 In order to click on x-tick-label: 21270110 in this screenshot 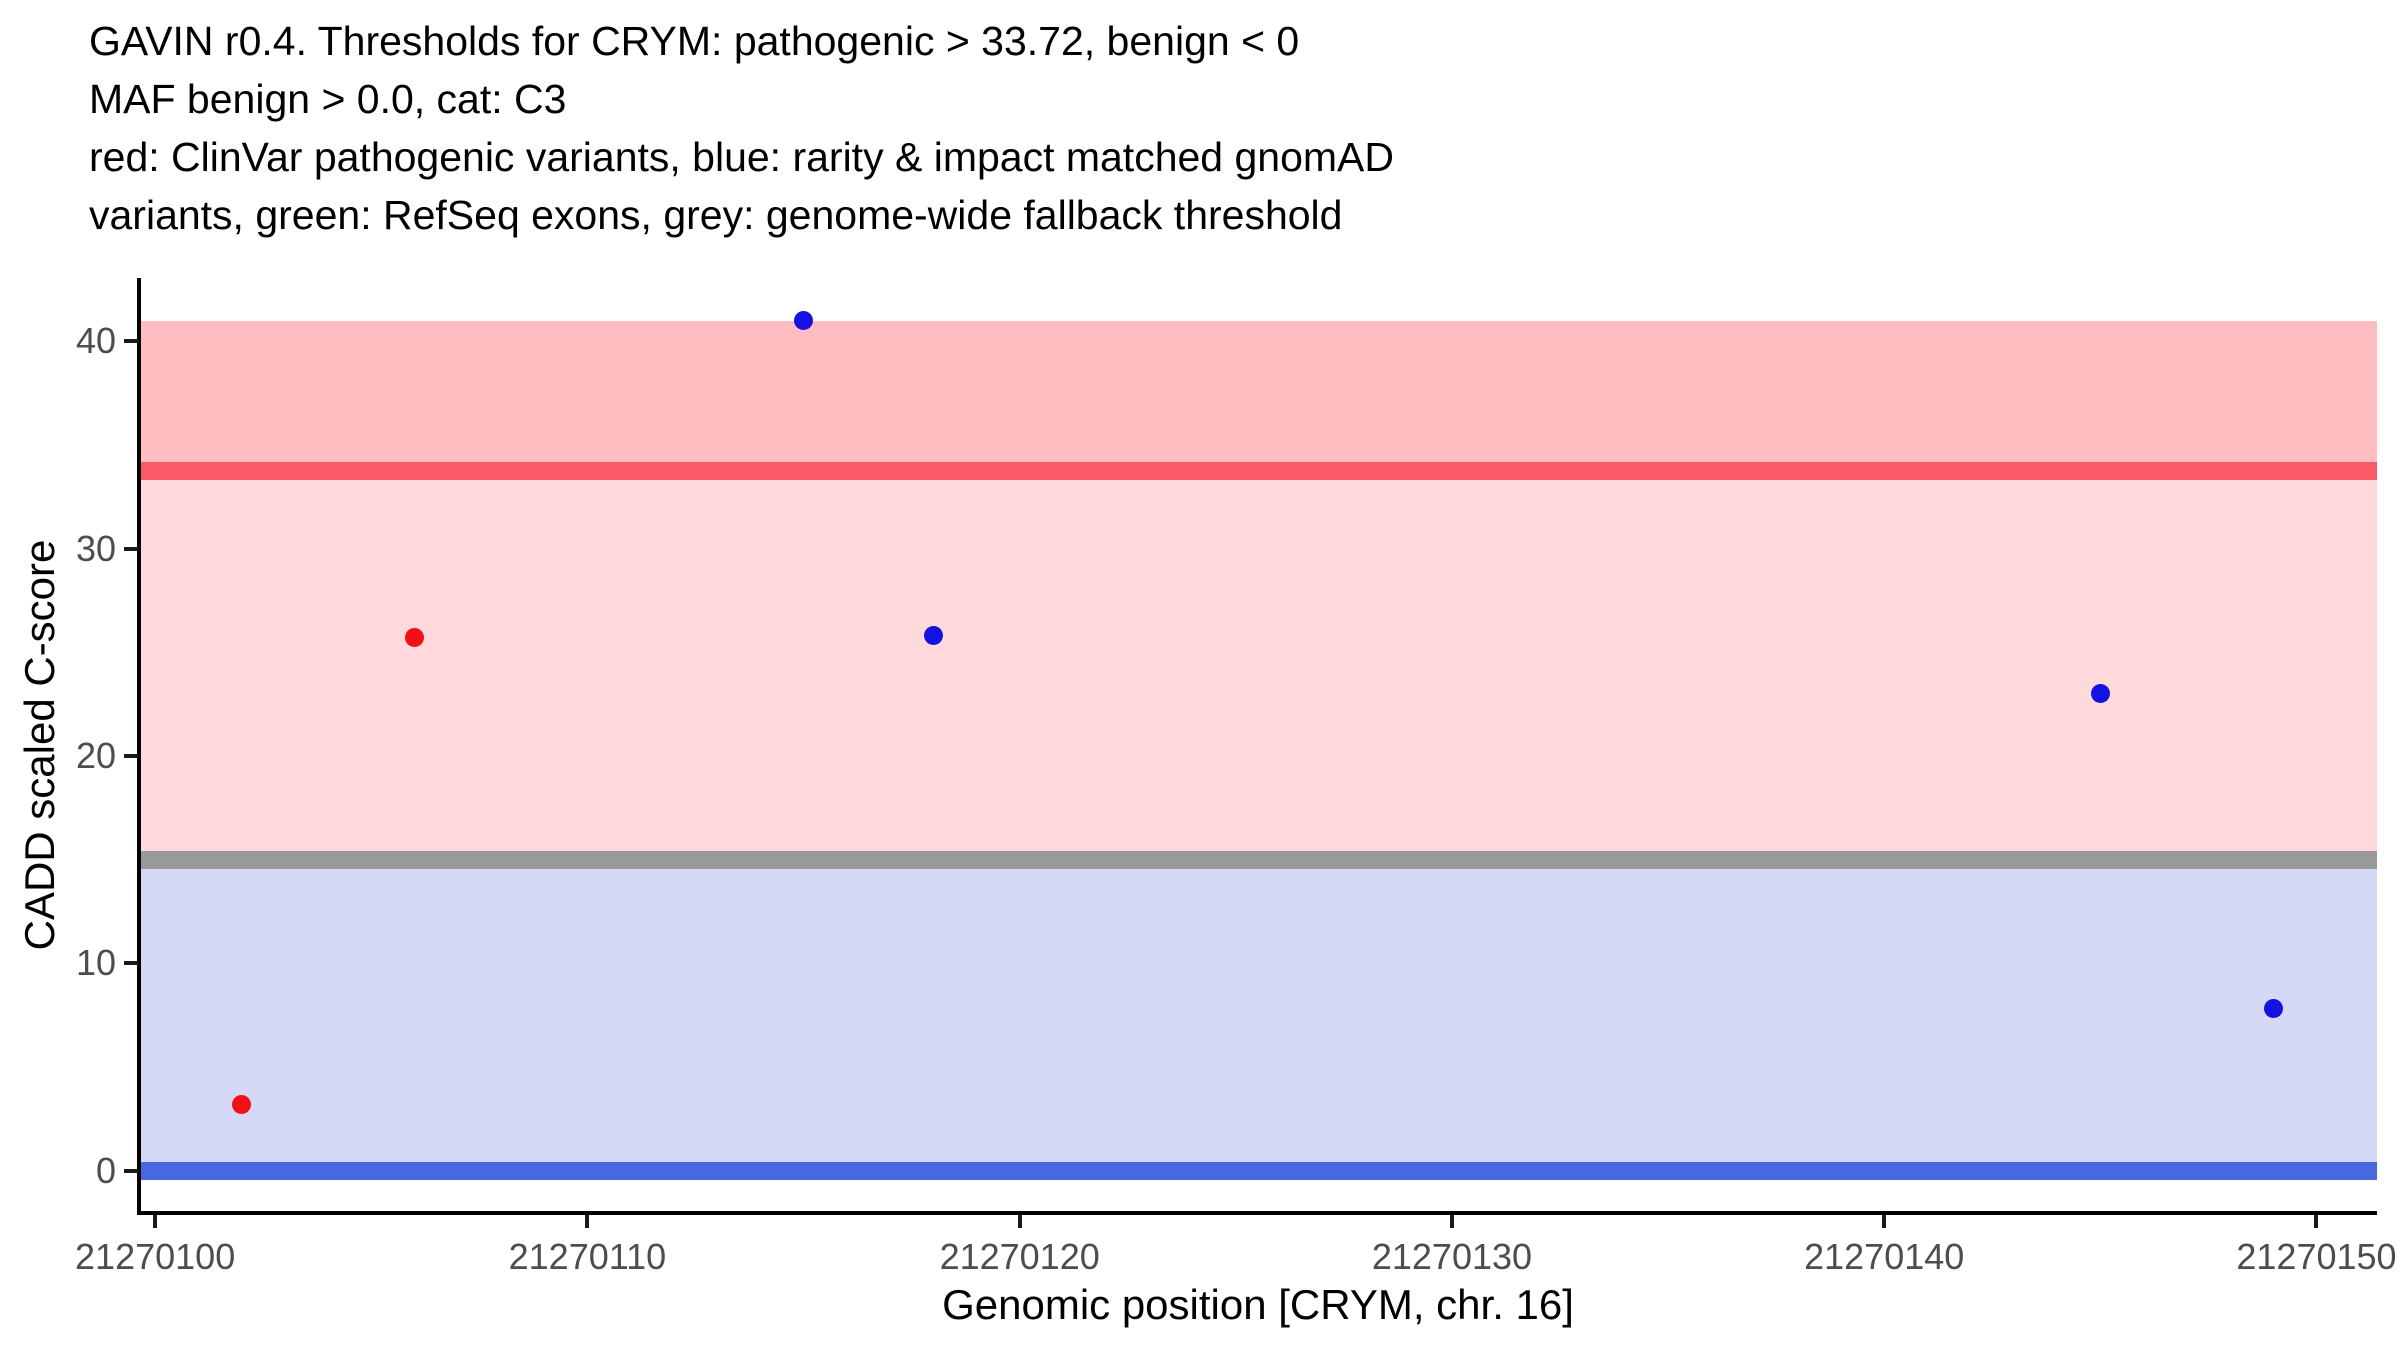, I will do `click(587, 1256)`.